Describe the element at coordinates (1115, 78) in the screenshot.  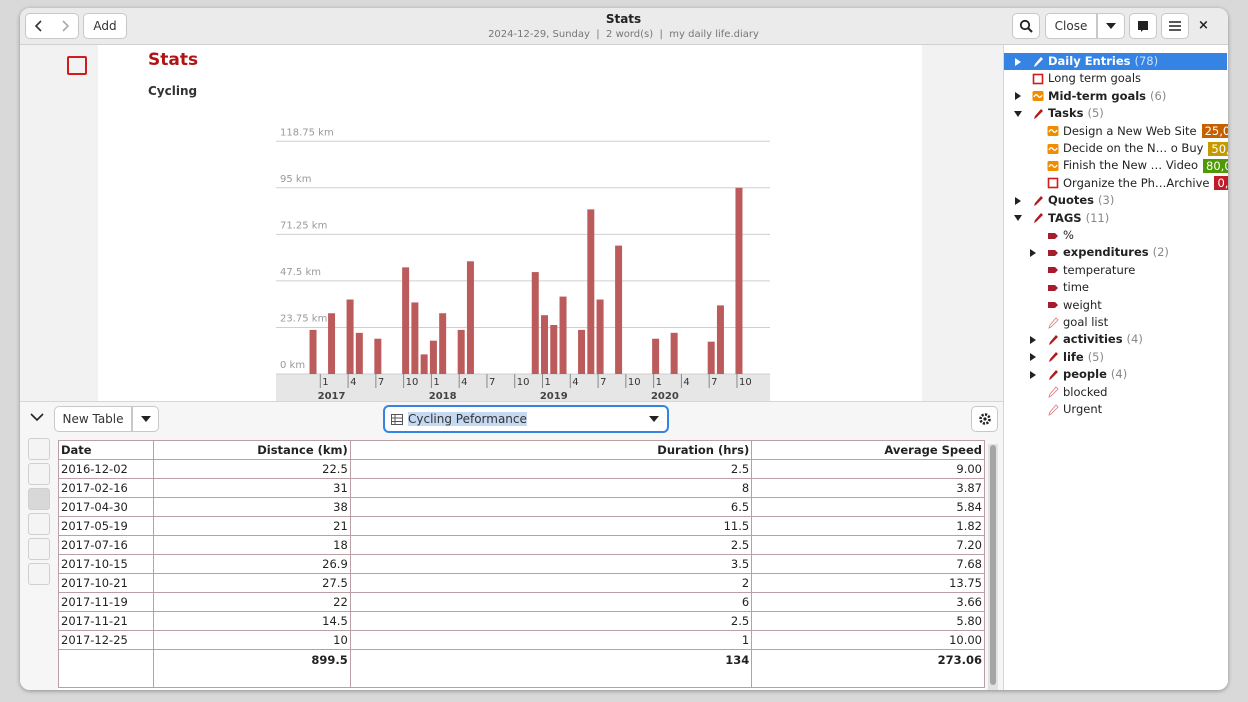
I see `tree-item: Long term goals` at that location.